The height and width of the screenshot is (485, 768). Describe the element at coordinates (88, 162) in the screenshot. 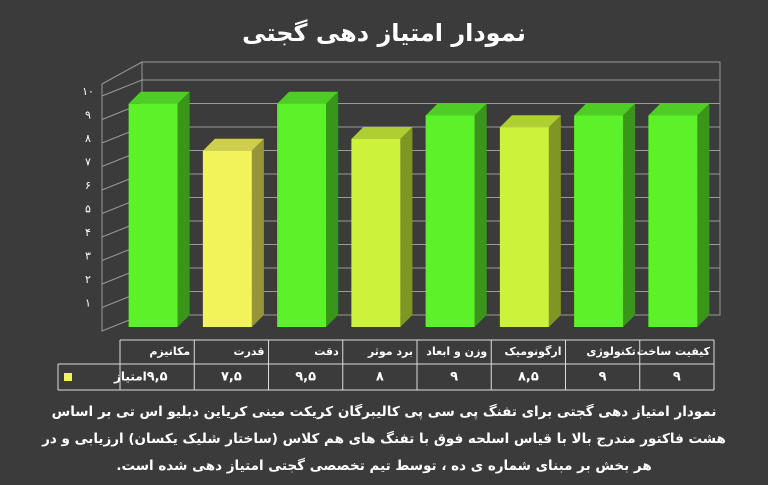

I see `y-tick-label: ۷` at that location.